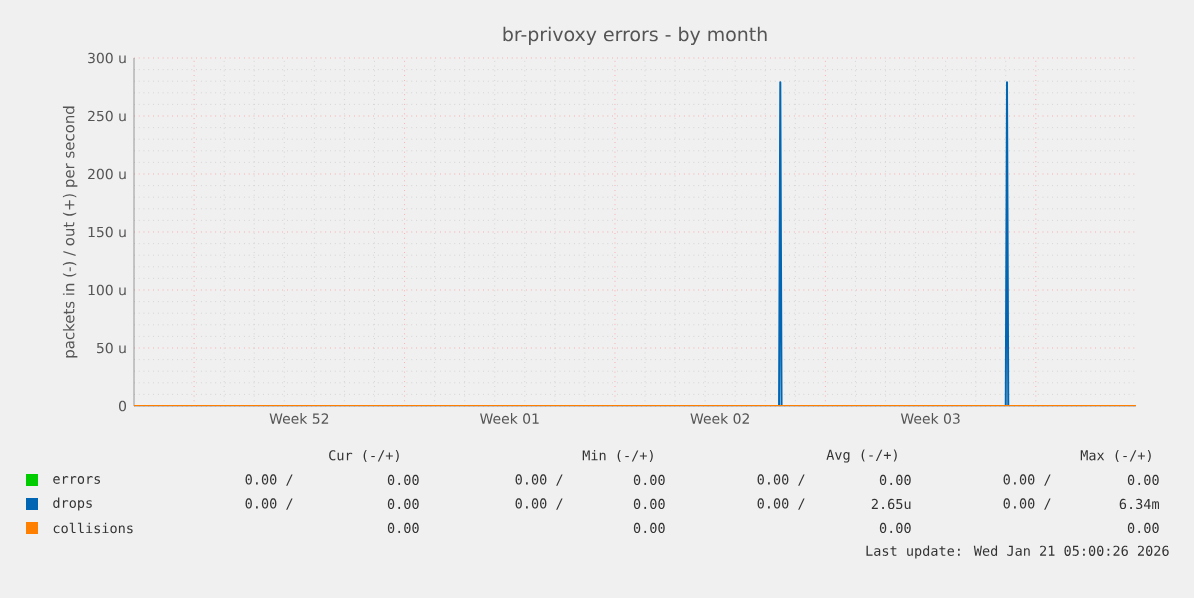 This screenshot has width=1194, height=598. I want to click on chart-title: br-privoxy errors - by month, so click(635, 35).